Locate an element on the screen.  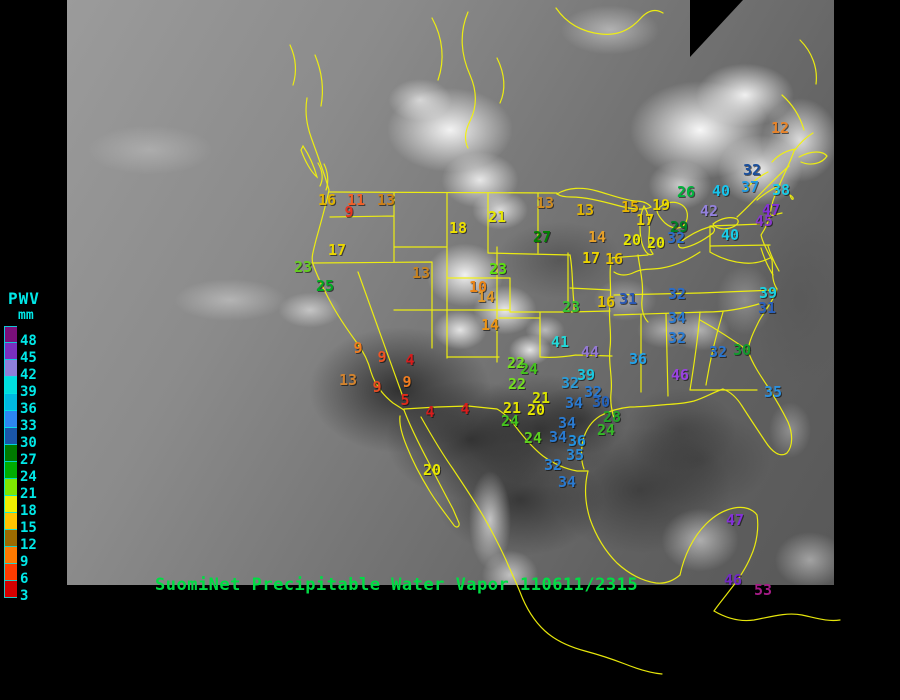
legend-entry: 48 is located at coordinates (34, 337).